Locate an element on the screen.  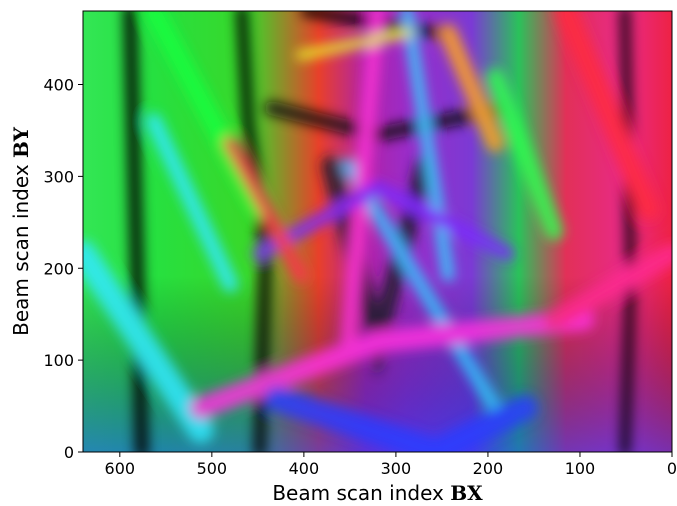
y-tick-label: 400 is located at coordinates (58, 85).